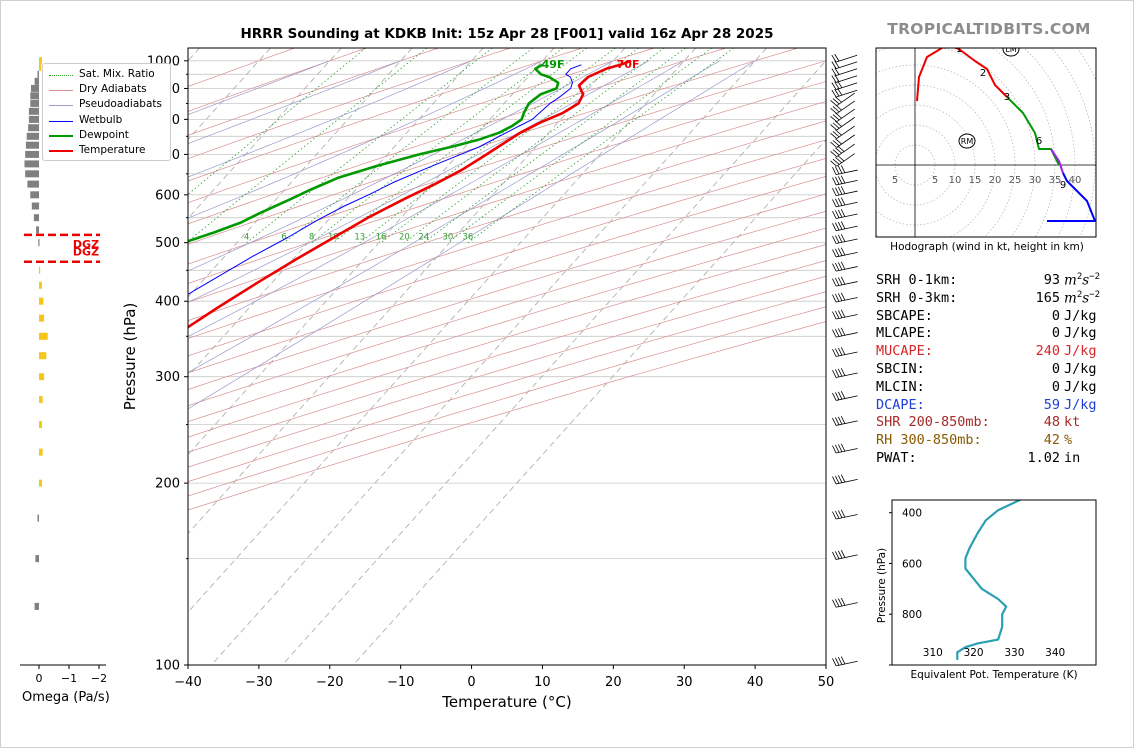 The image size is (1134, 748). Describe the element at coordinates (991, 334) in the screenshot. I see `stat-row: MLCAPE: 0 J/kg` at that location.